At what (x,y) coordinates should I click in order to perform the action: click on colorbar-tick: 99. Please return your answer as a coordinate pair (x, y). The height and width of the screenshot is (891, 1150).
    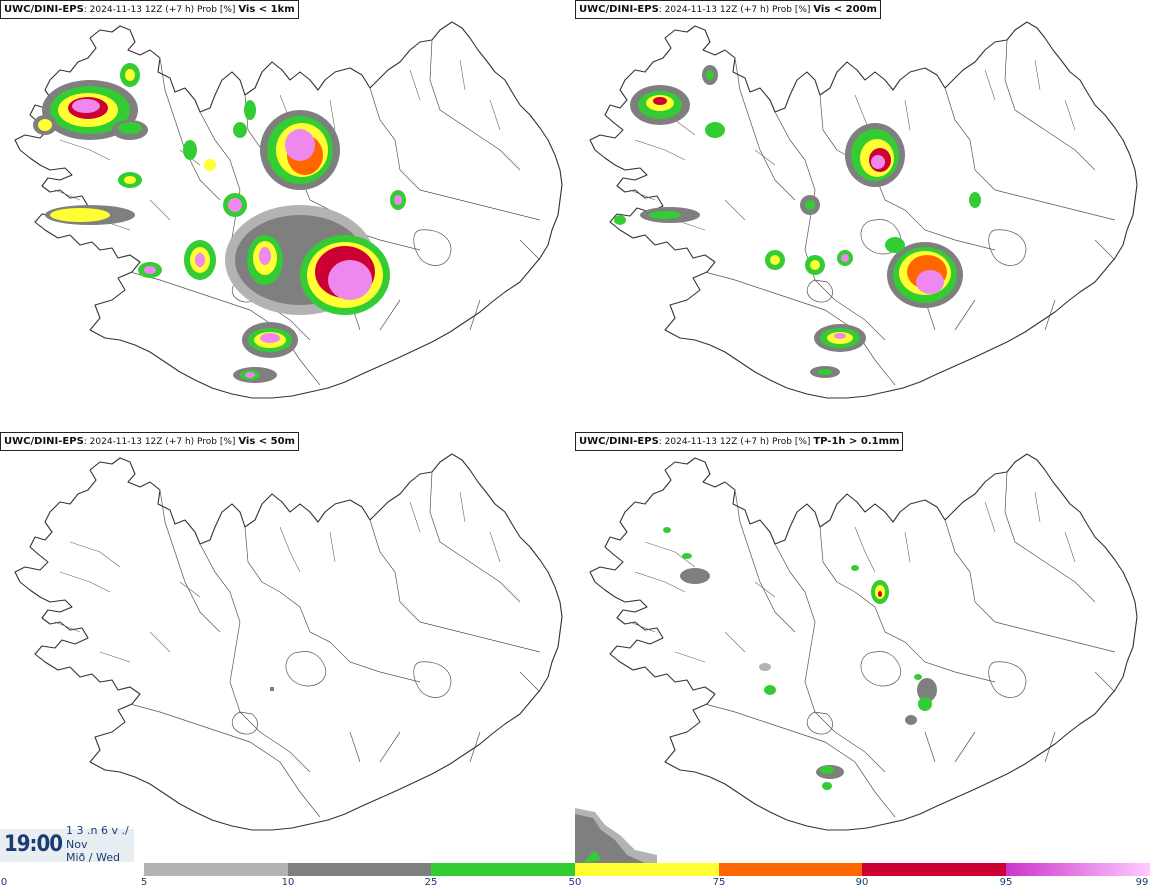
    Looking at the image, I should click on (1142, 882).